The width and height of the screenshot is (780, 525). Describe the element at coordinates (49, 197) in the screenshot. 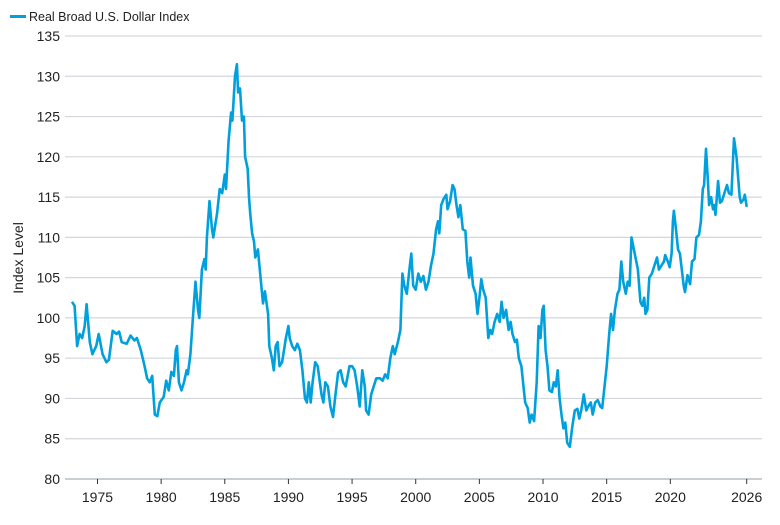

I see `y-tick-label: 115` at that location.